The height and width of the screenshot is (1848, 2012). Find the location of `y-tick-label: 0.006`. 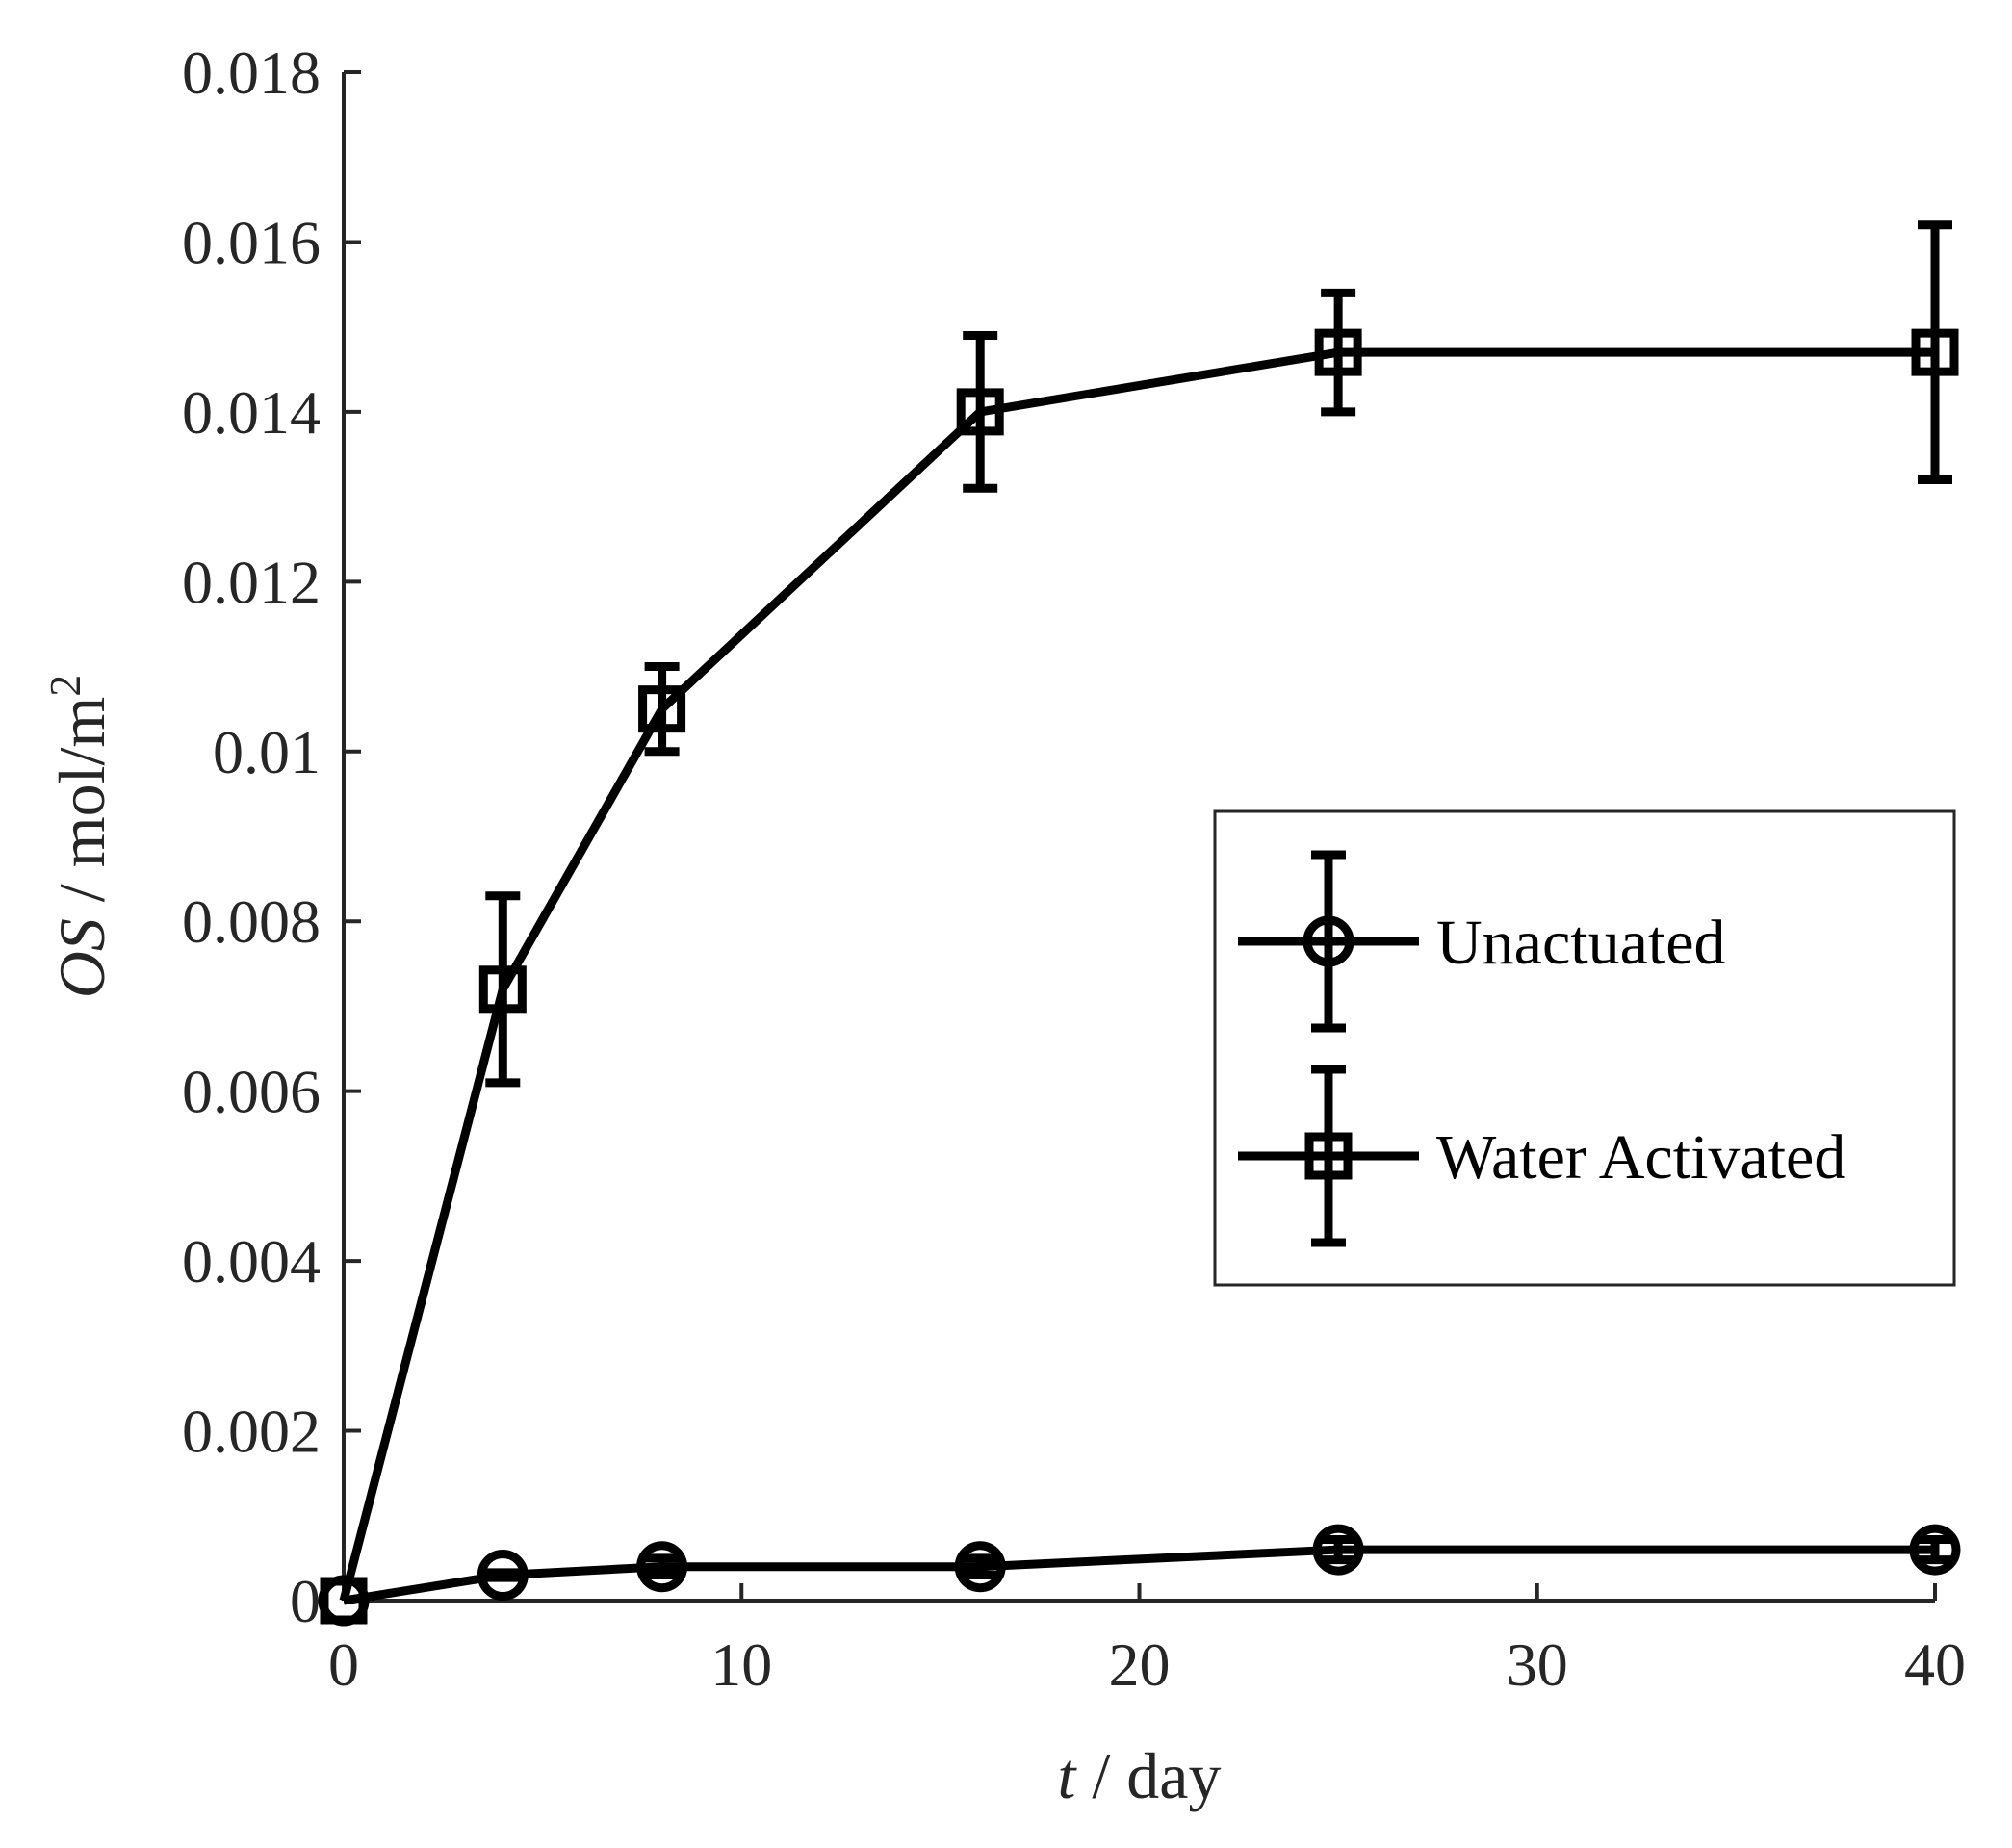

y-tick-label: 0.006 is located at coordinates (251, 1092).